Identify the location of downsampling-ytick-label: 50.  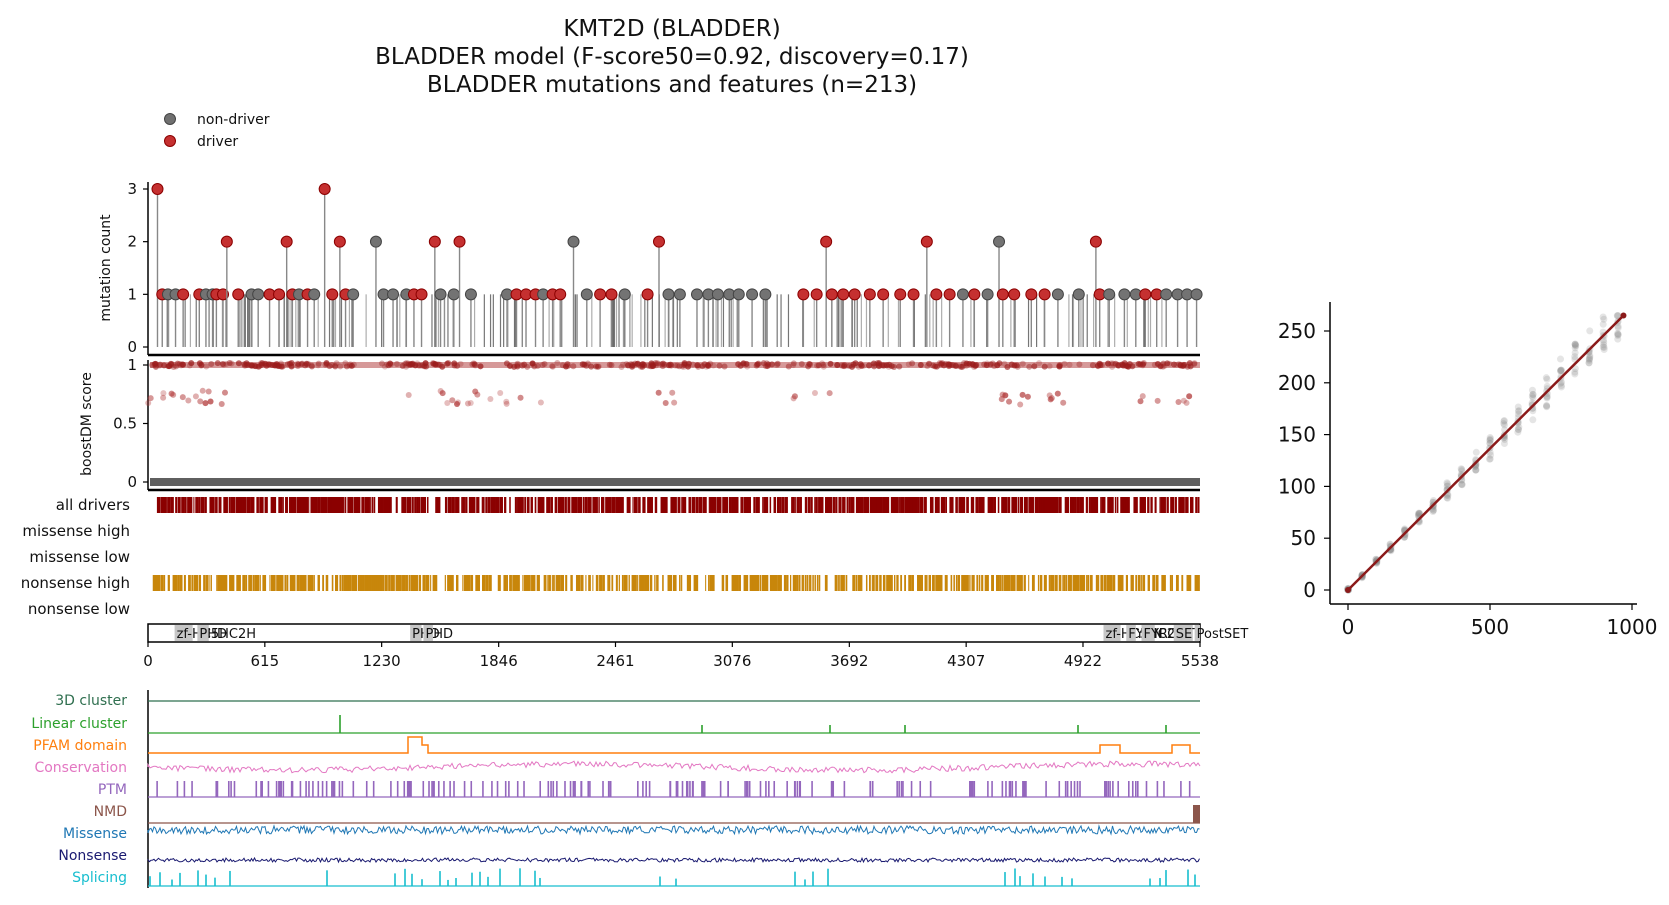
(1303, 538).